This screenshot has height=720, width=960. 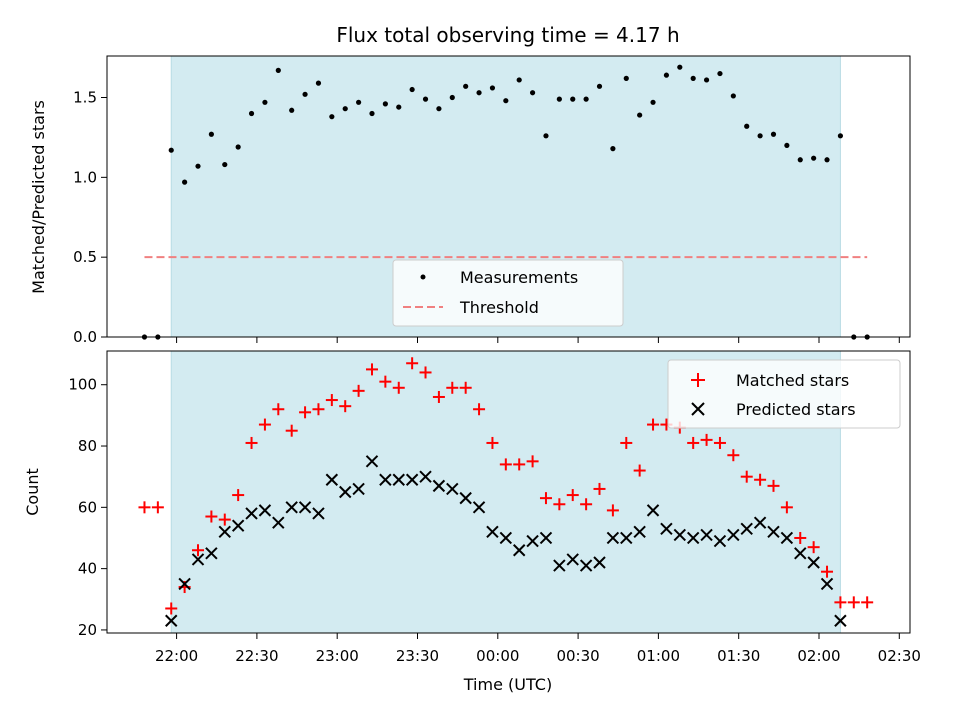 I want to click on x-tick-label: 02:00, so click(x=818, y=656).